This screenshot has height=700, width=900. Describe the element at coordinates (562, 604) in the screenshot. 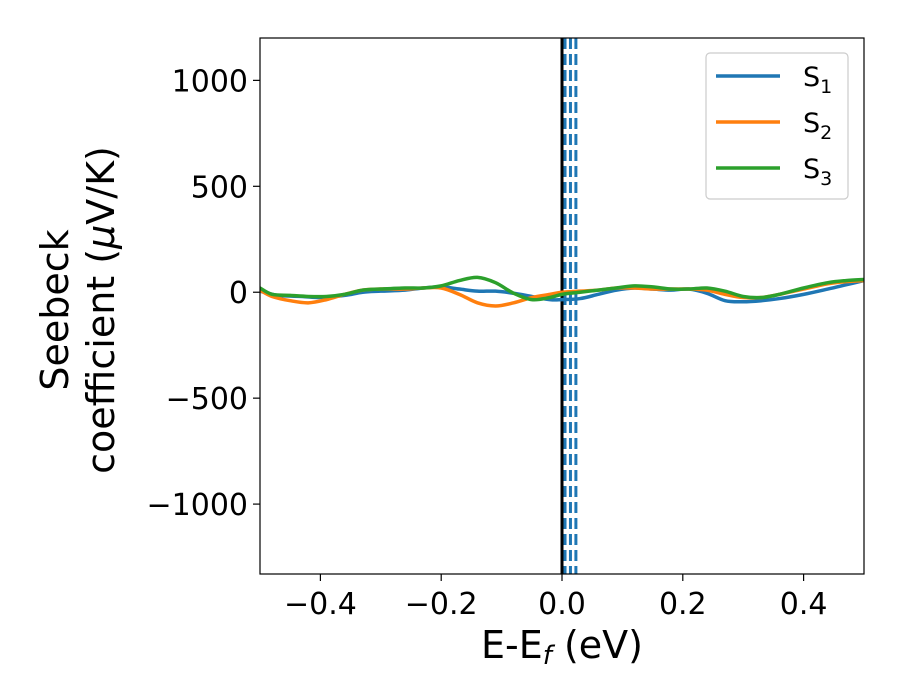

I see `x-tick-label: 0.0` at that location.